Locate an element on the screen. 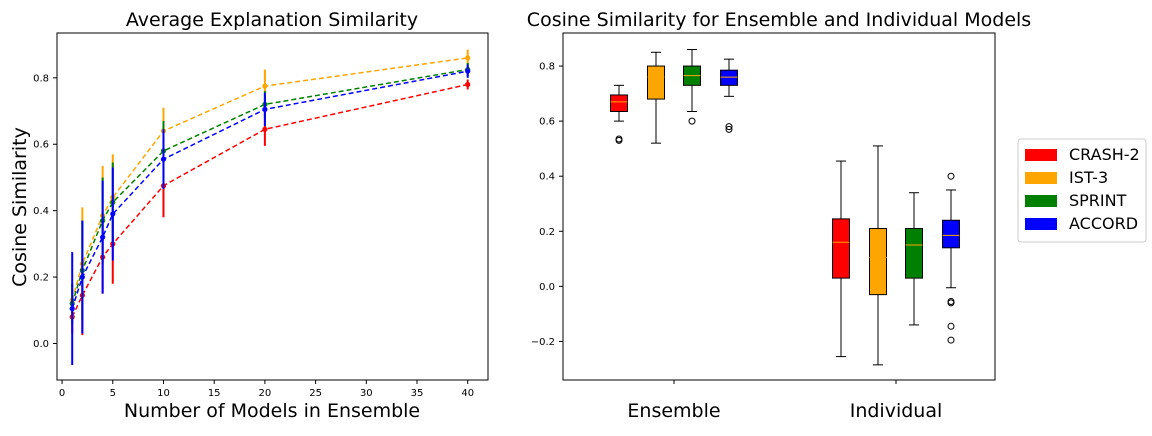 Image resolution: width=1152 pixels, height=436 pixels. legend-label-crash-2: CRASH-2 is located at coordinates (1104, 154).